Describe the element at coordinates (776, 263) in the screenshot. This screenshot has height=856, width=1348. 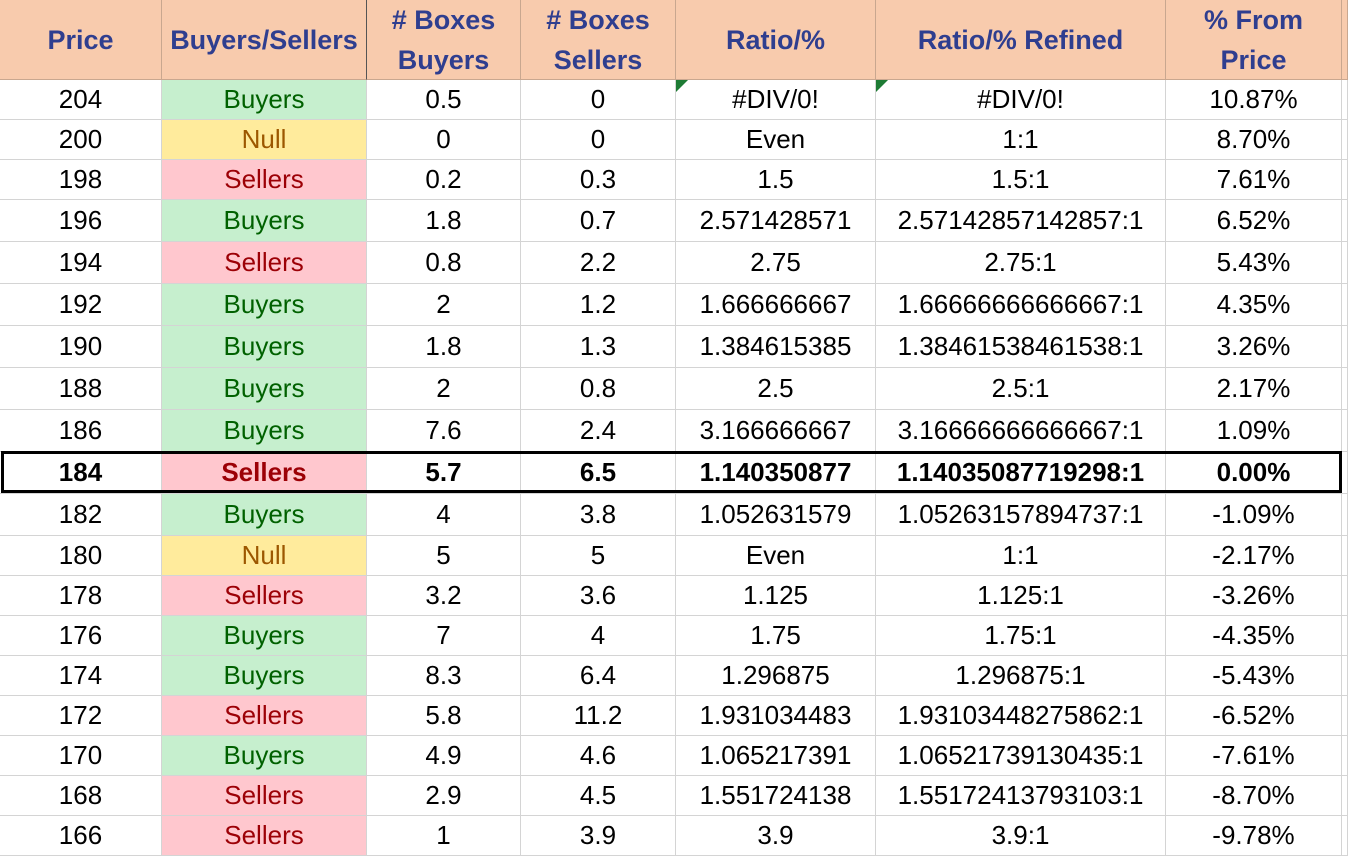
I see `ratio-cell: 2.75` at that location.